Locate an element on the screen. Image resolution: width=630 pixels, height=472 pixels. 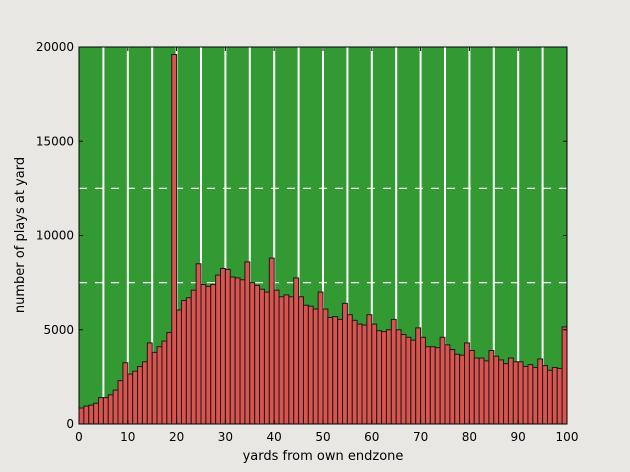
y-tick-label: 15000 is located at coordinates (55, 141).